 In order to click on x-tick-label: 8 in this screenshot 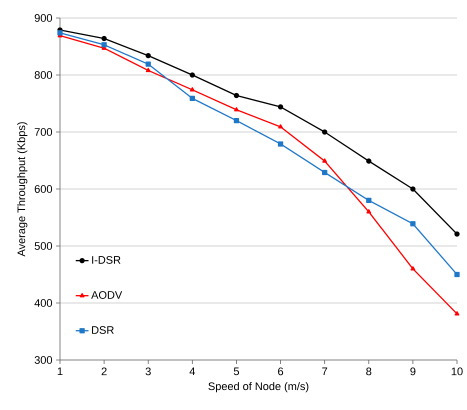, I will do `click(369, 372)`.